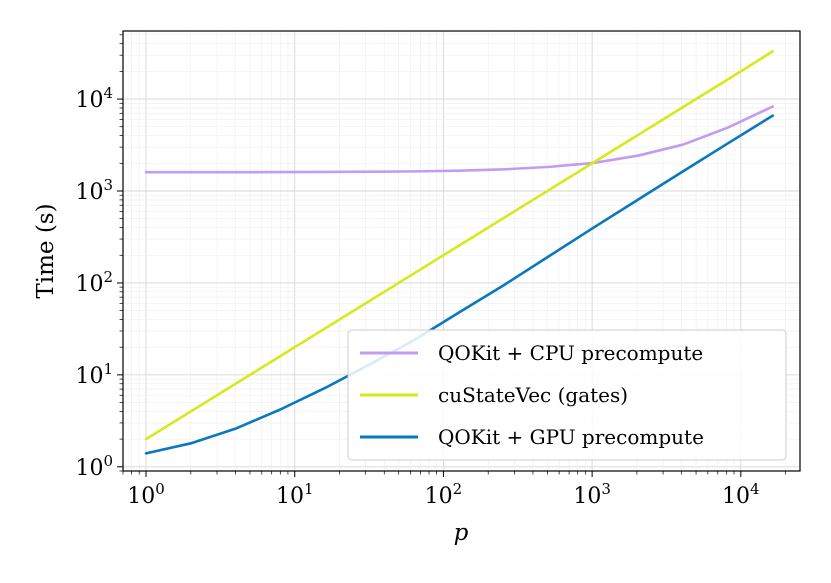 This screenshot has height=583, width=831. What do you see at coordinates (461, 533) in the screenshot?
I see `x-axis-label: p` at bounding box center [461, 533].